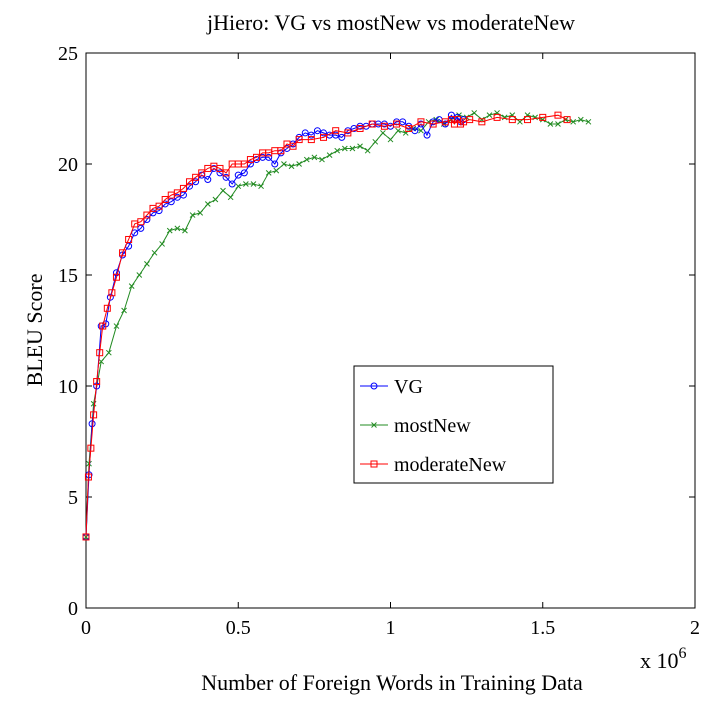 This screenshot has height=706, width=719. What do you see at coordinates (391, 387) in the screenshot?
I see `legend-item-vg: VG` at bounding box center [391, 387].